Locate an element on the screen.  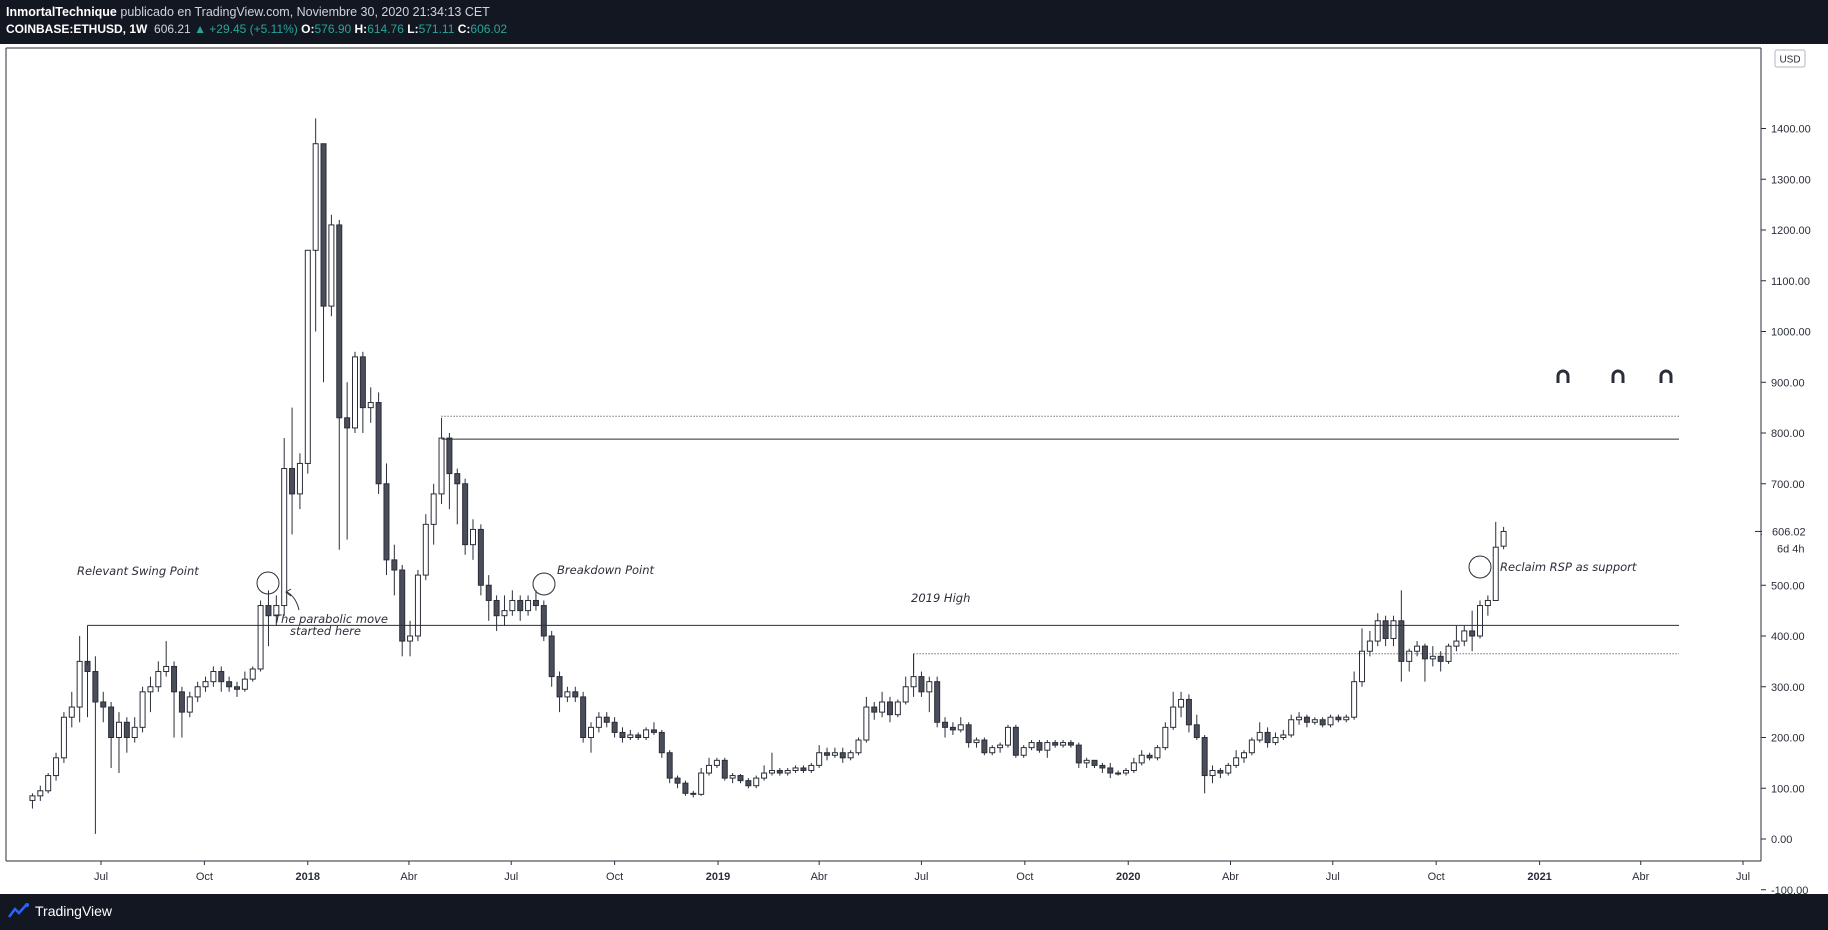
open-label: O: is located at coordinates (308, 29).